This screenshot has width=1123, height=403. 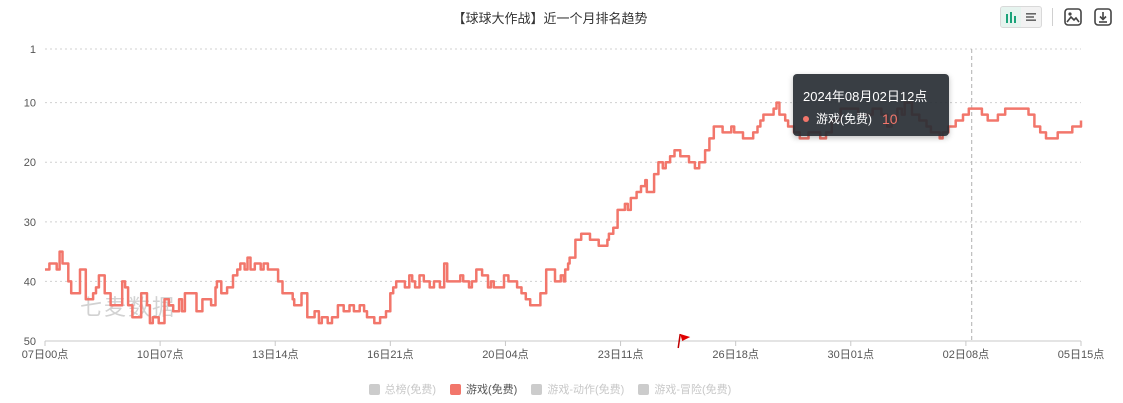 What do you see at coordinates (1031, 17) in the screenshot?
I see `list-icon` at bounding box center [1031, 17].